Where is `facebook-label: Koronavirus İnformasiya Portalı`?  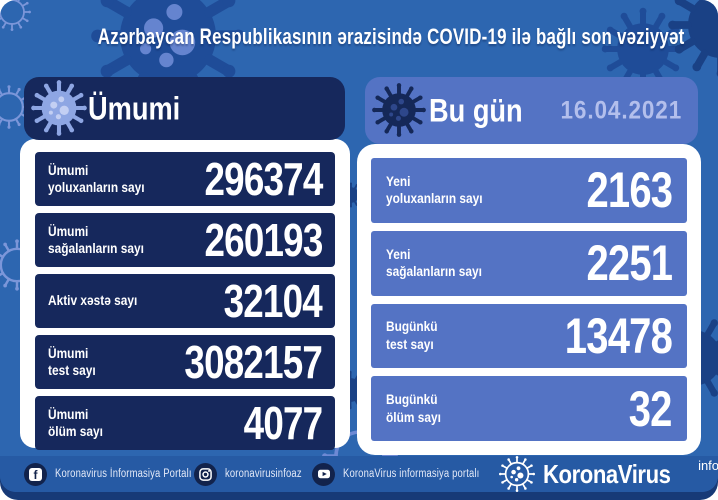
facebook-label: Koronavirus İnformasiya Portalı is located at coordinates (123, 474).